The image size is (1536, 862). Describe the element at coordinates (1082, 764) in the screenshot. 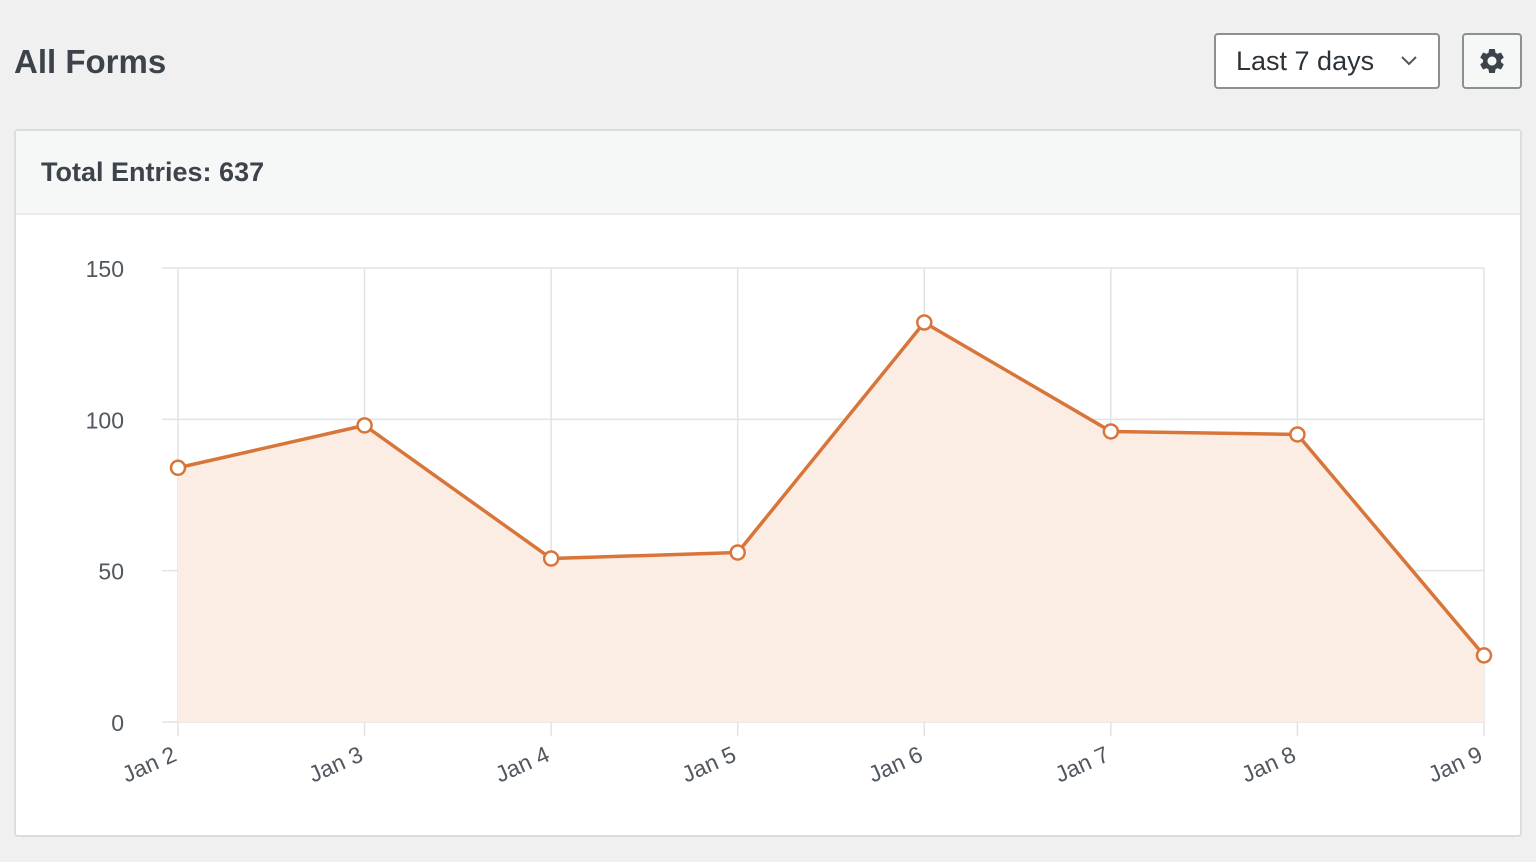

I see `x-tick-label: Jan 7` at that location.